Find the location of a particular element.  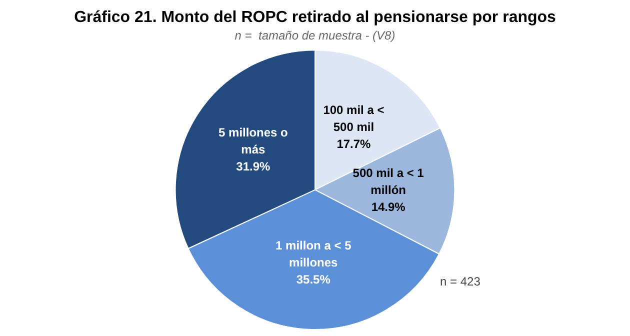

data-label: 14.9% is located at coordinates (388, 207).